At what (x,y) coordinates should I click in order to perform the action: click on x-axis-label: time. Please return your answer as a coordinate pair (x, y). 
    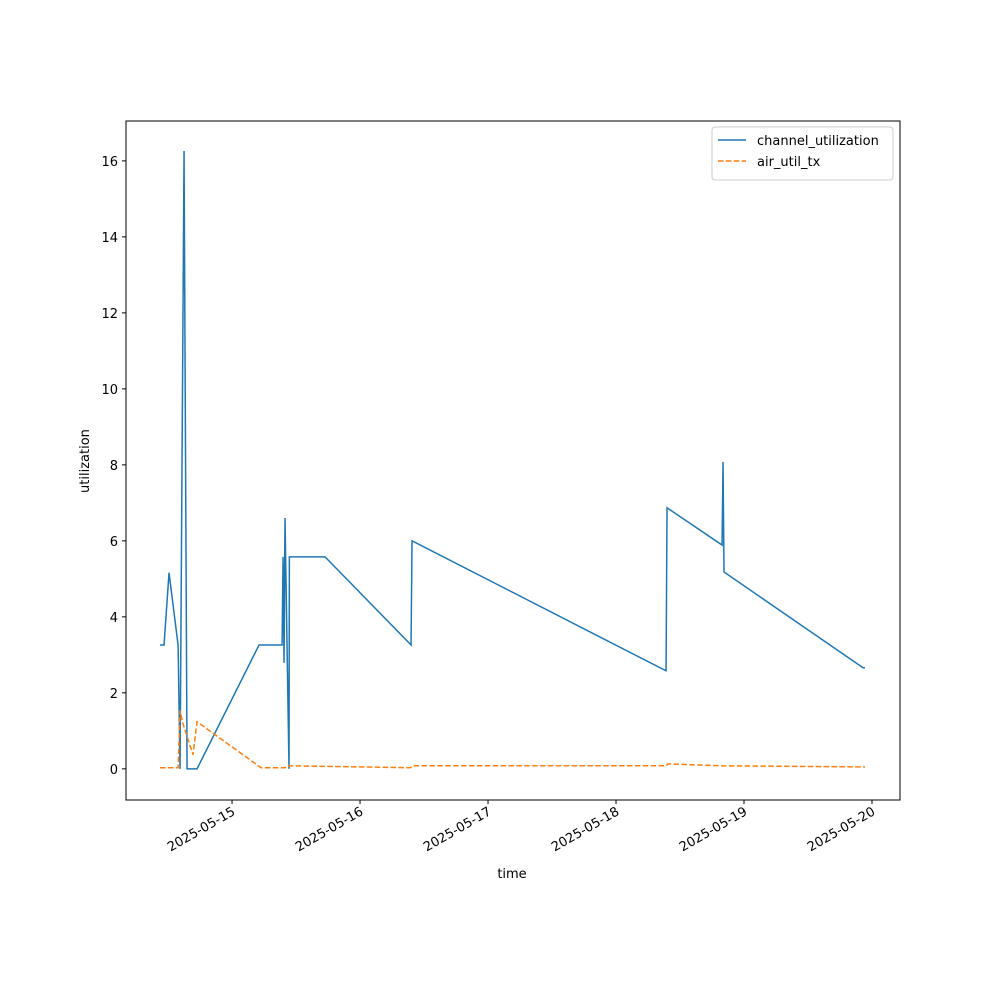
    Looking at the image, I should click on (511, 874).